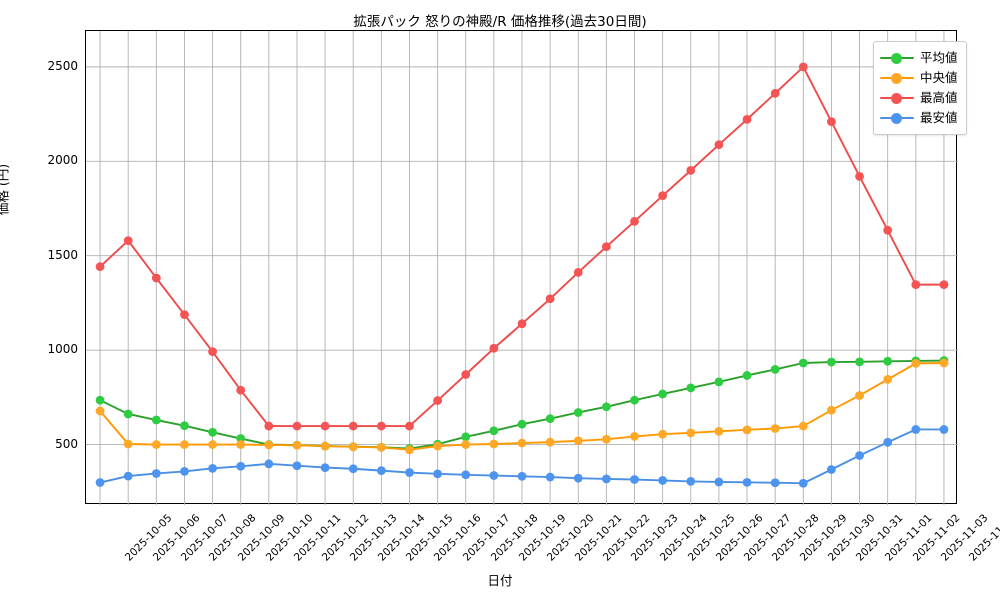 The width and height of the screenshot is (1000, 600). What do you see at coordinates (919, 58) in the screenshot?
I see `legend-item: 平均値` at bounding box center [919, 58].